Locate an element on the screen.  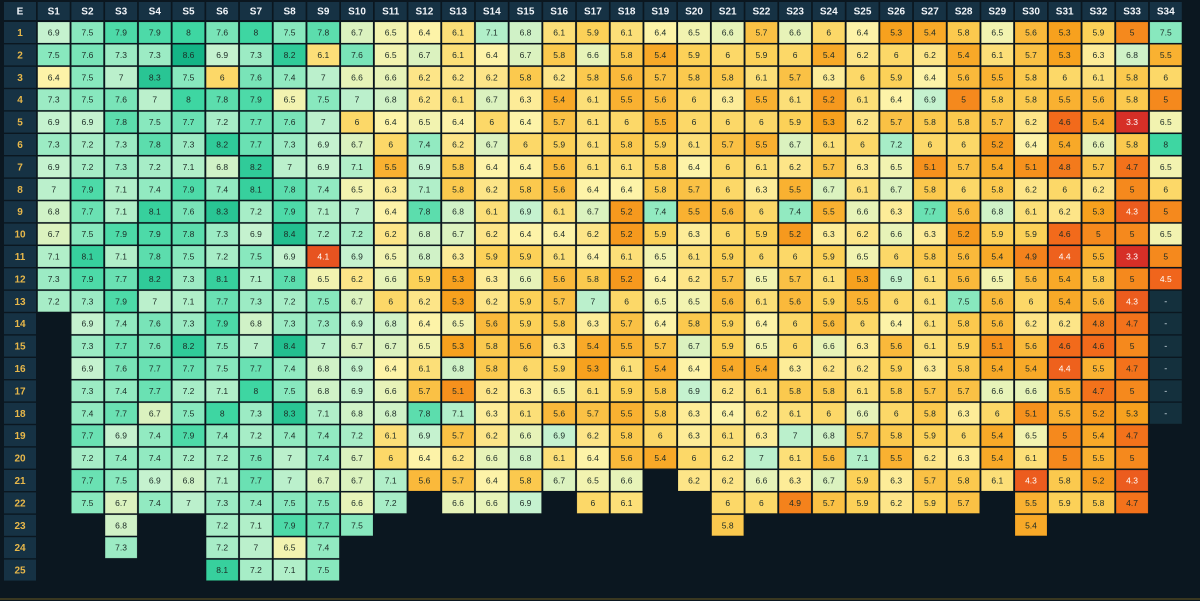
cell-value: 6.3 is located at coordinates (964, 458).